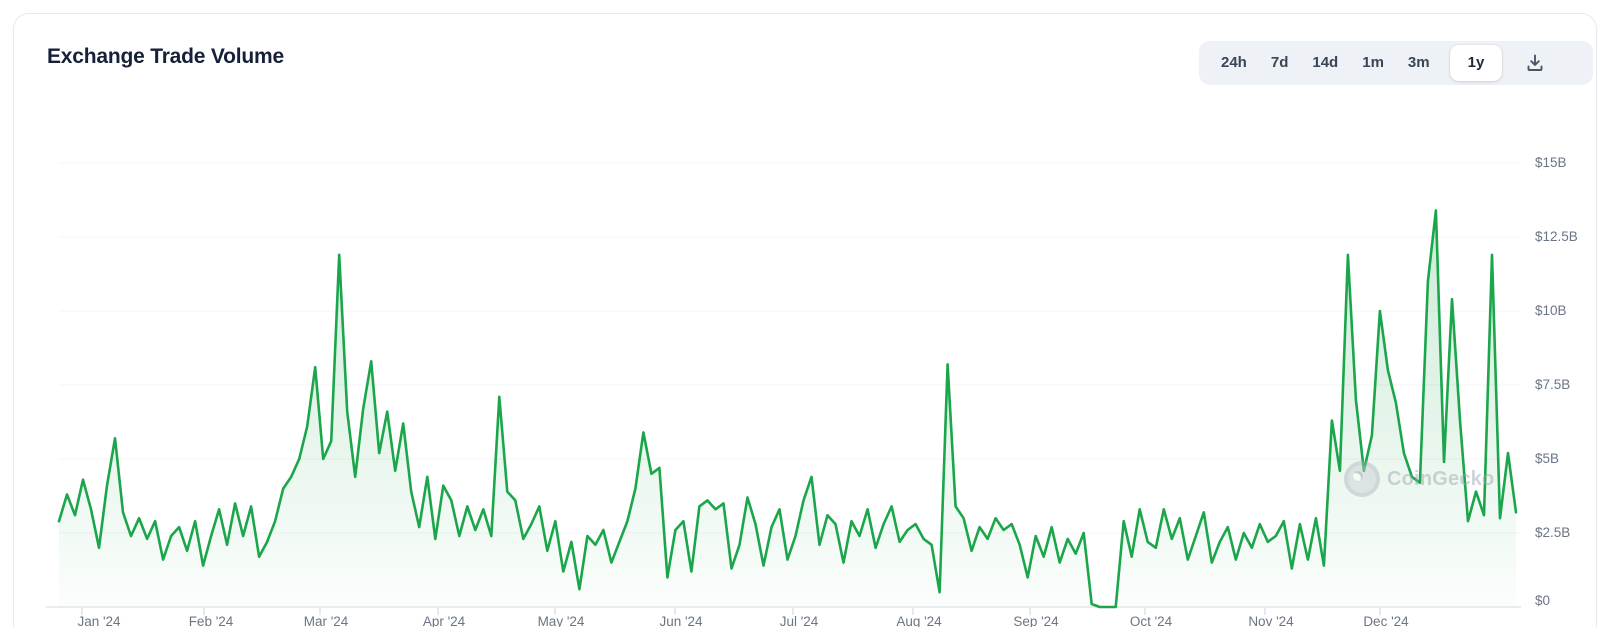  I want to click on download-icon, so click(1535, 63).